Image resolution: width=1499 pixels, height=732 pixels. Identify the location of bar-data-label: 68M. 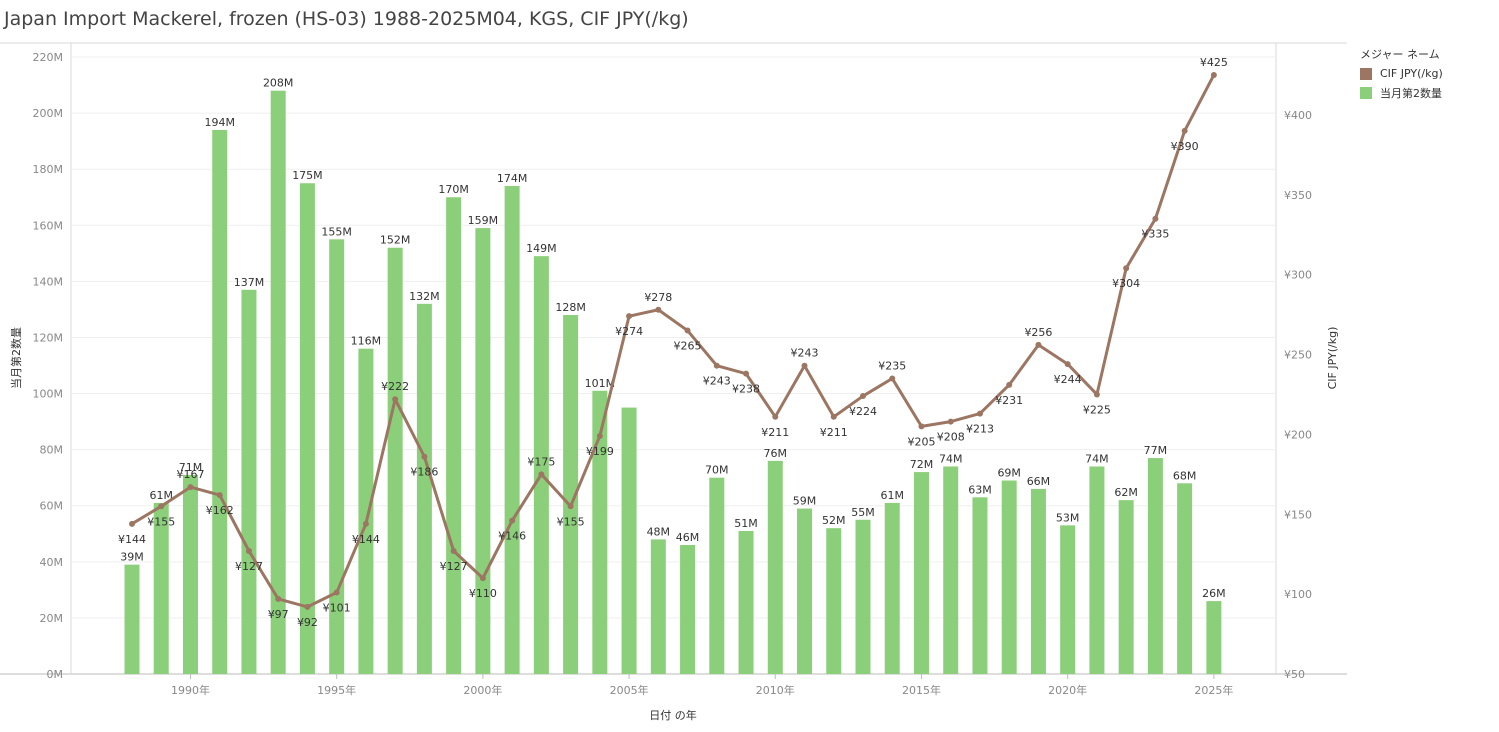
(1185, 475).